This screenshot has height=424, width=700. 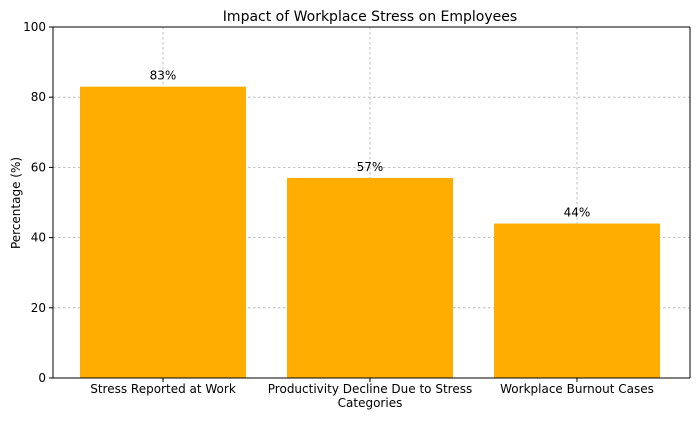 What do you see at coordinates (370, 389) in the screenshot?
I see `x-tick-label: Productivity Decline Due to Stress` at bounding box center [370, 389].